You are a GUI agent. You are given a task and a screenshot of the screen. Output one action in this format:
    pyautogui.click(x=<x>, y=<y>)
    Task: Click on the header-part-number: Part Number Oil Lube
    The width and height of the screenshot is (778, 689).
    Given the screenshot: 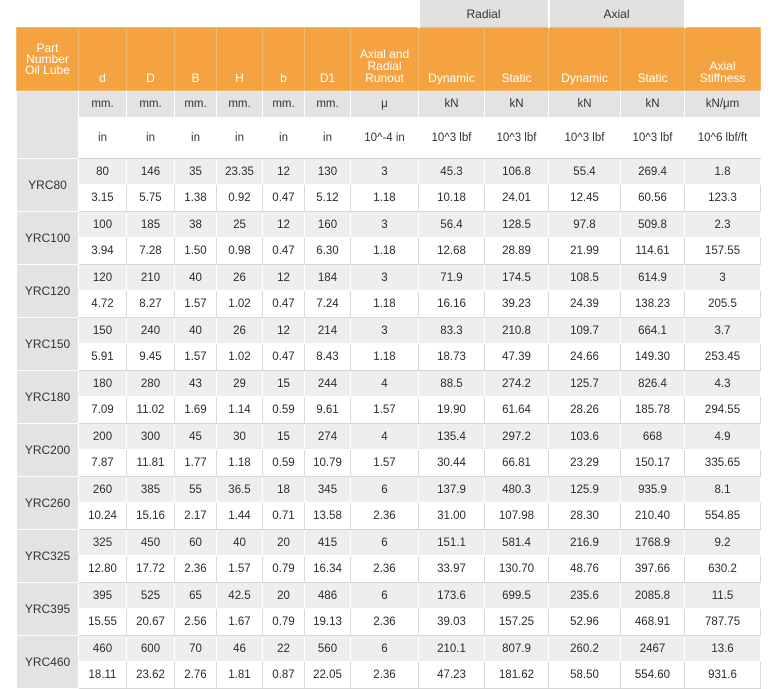 What is the action you would take?
    pyautogui.click(x=47, y=59)
    